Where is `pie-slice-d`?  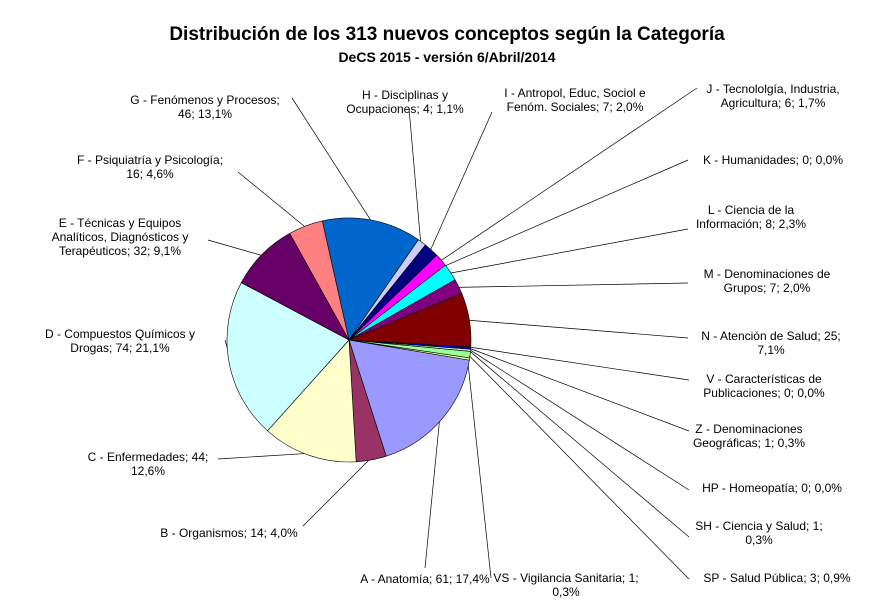
pie-slice-d is located at coordinates (288, 357).